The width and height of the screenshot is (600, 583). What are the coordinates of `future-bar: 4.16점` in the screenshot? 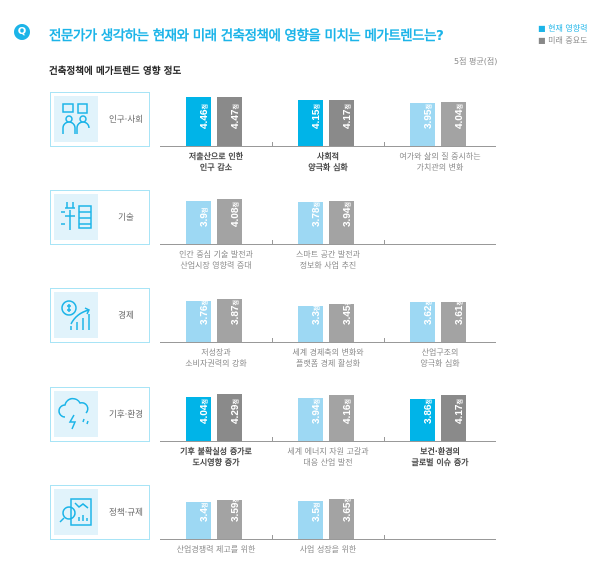 It's located at (341, 418).